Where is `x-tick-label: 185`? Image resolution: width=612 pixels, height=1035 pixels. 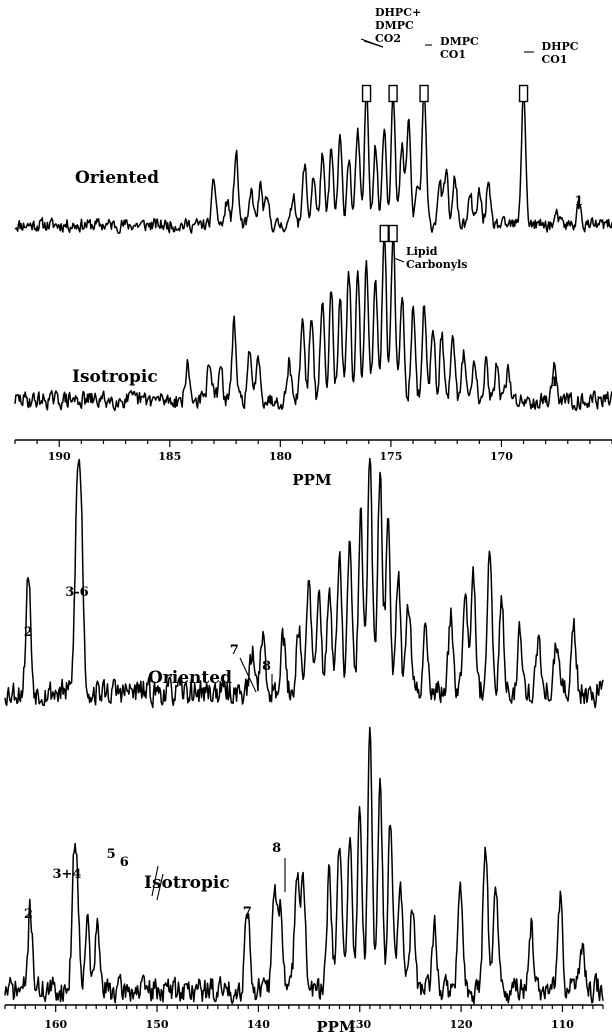
x-tick-label: 185 is located at coordinates (169, 456).